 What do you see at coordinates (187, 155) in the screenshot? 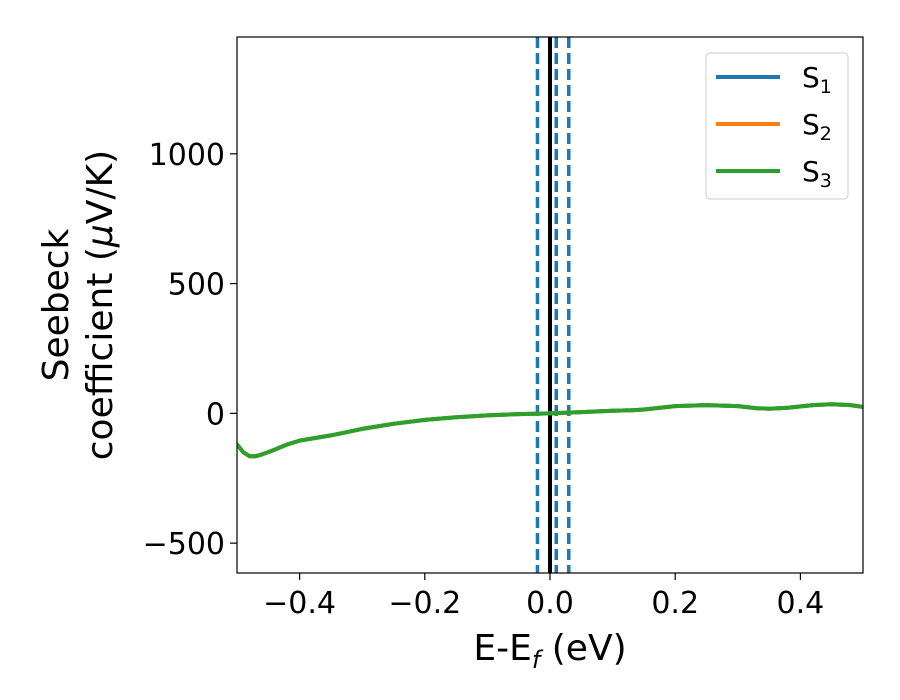
I see `y-tick-label: 1000` at bounding box center [187, 155].